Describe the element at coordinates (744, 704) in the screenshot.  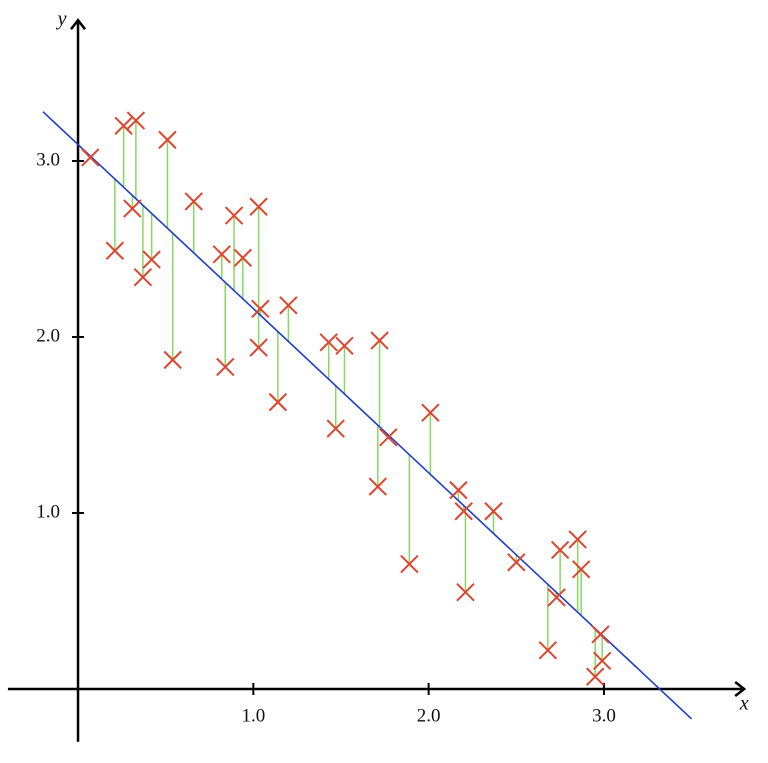
I see `x-axis-label: x` at that location.